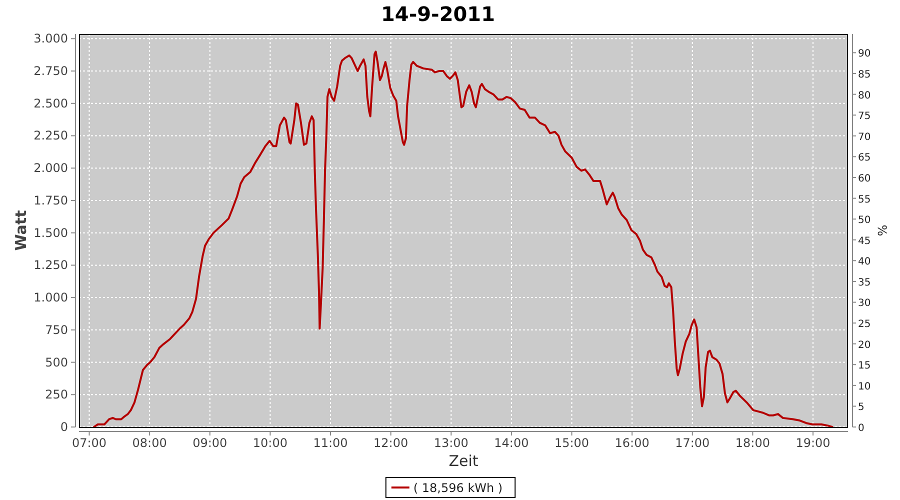 The height and width of the screenshot is (500, 900). Describe the element at coordinates (51, 265) in the screenshot. I see `y-tick-label: 1.250` at that location.